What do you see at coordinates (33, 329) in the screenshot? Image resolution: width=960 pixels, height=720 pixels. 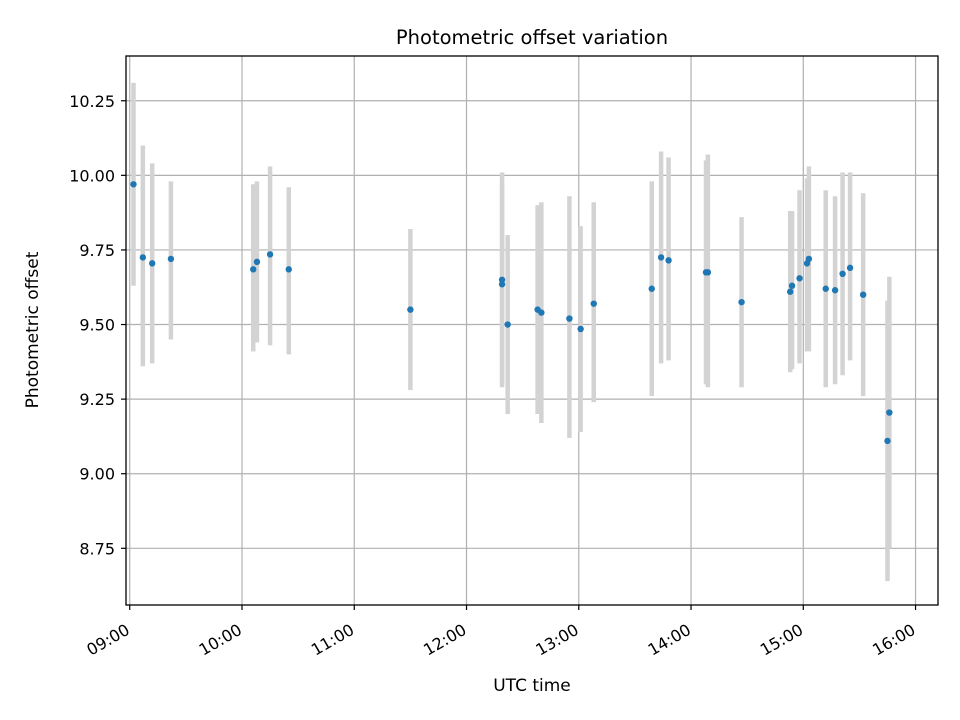 I see `y-axis-title: Photometric offset` at bounding box center [33, 329].